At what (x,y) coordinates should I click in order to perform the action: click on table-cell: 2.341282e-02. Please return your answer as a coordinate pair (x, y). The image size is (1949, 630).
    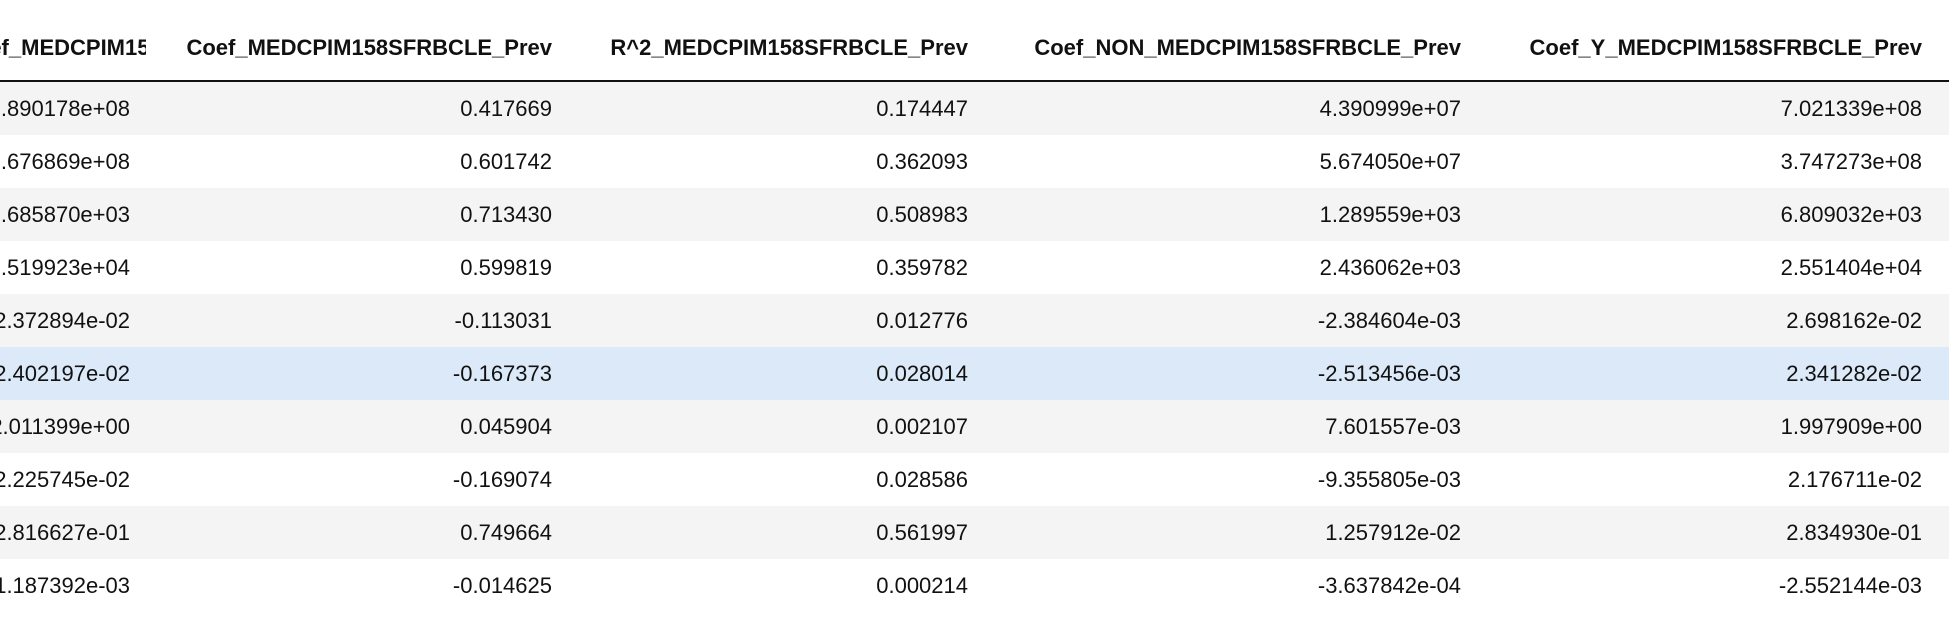
    Looking at the image, I should click on (1703, 373).